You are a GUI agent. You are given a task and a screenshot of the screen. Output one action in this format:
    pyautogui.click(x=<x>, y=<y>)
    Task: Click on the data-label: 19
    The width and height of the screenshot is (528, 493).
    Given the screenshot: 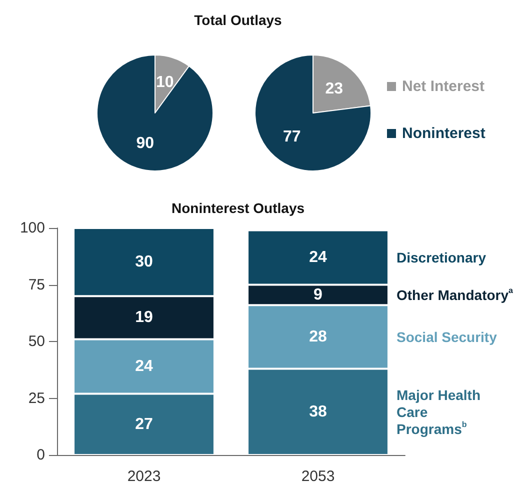 What is the action you would take?
    pyautogui.click(x=144, y=317)
    